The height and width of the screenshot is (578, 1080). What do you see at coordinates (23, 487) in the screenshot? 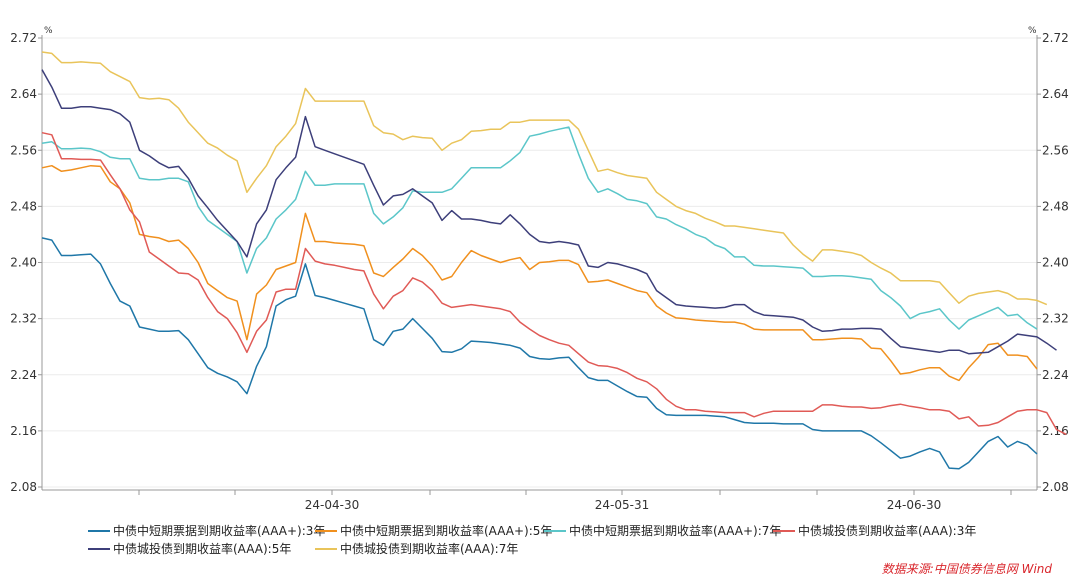
I see `y-tick-label-left: 2.08` at bounding box center [23, 487].